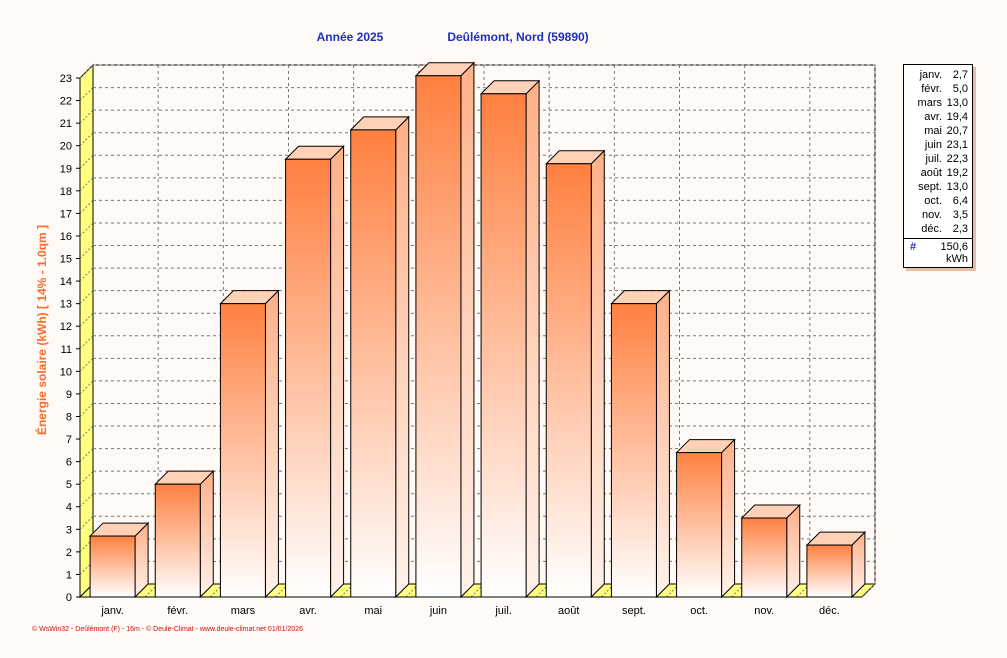 This screenshot has height=658, width=1007. I want to click on legend-month: oct., so click(933, 201).